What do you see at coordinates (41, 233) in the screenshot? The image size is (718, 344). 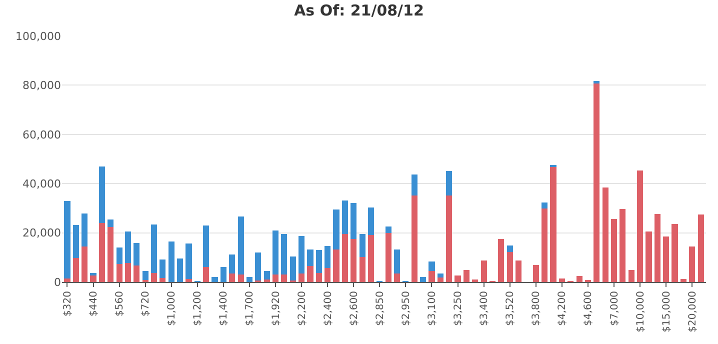 I see `y-tick-label: 20,000` at bounding box center [41, 233].